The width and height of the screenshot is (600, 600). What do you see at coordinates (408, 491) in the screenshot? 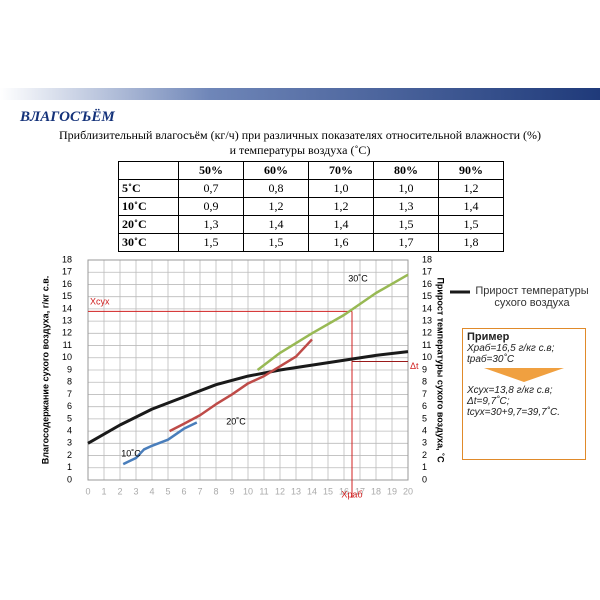
I see `x-tick-label: 20` at bounding box center [408, 491].